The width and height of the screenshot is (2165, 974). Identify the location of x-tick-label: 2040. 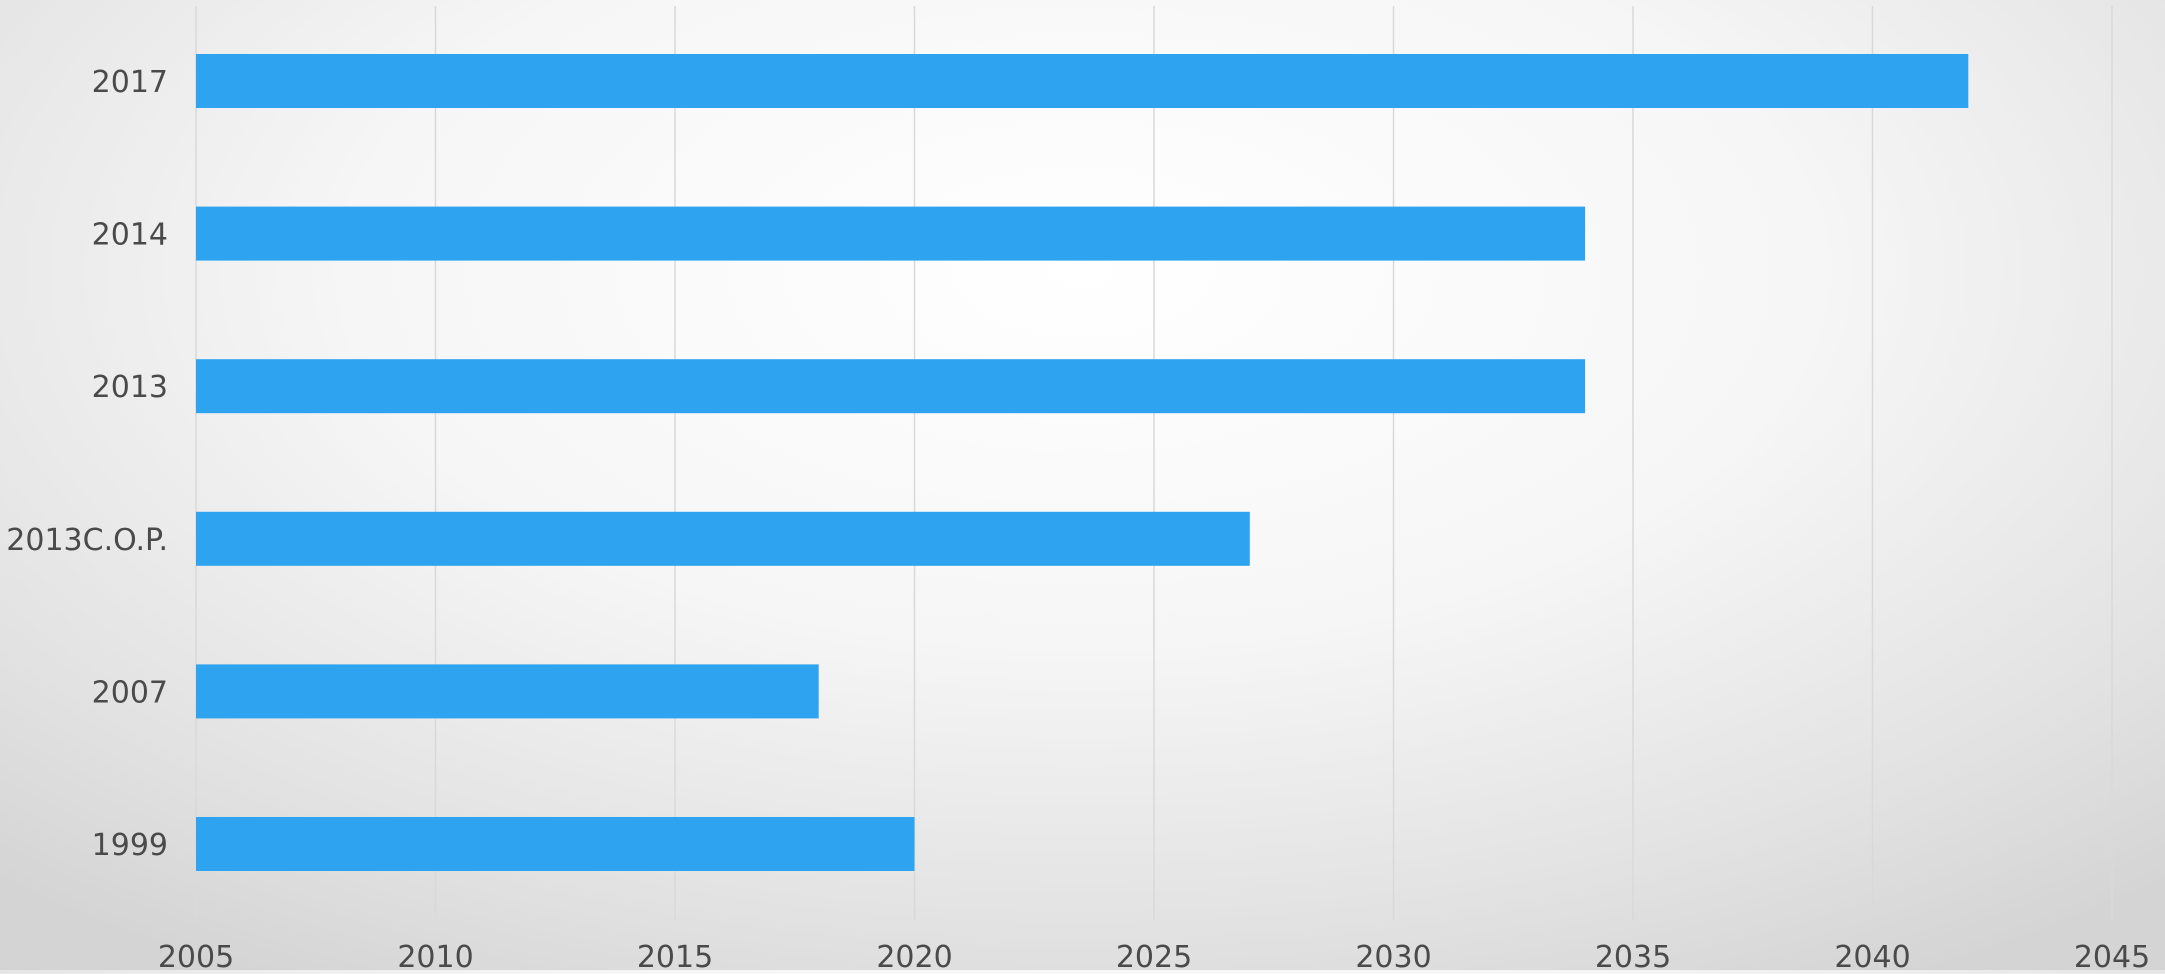
(1872, 955).